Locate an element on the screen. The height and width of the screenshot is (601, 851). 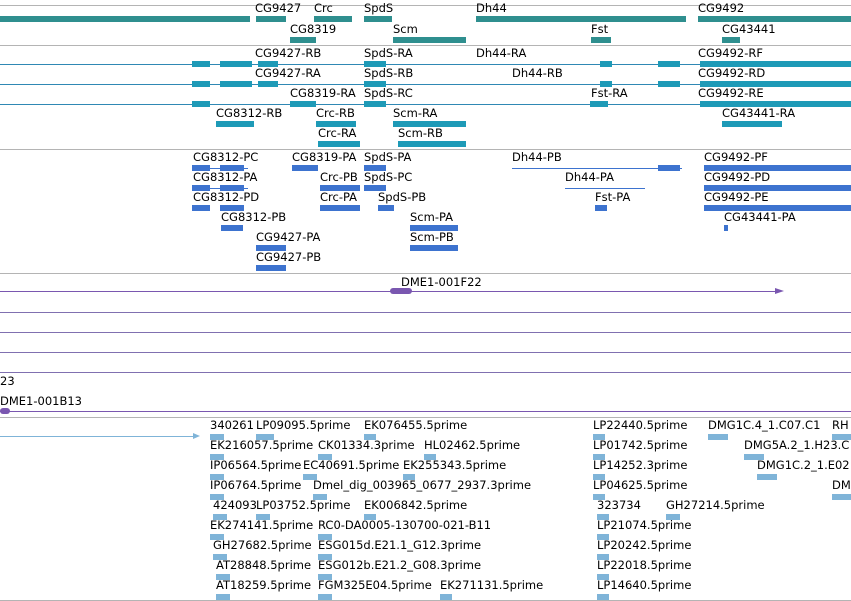
gene-cg43441-glyph is located at coordinates (731, 40).